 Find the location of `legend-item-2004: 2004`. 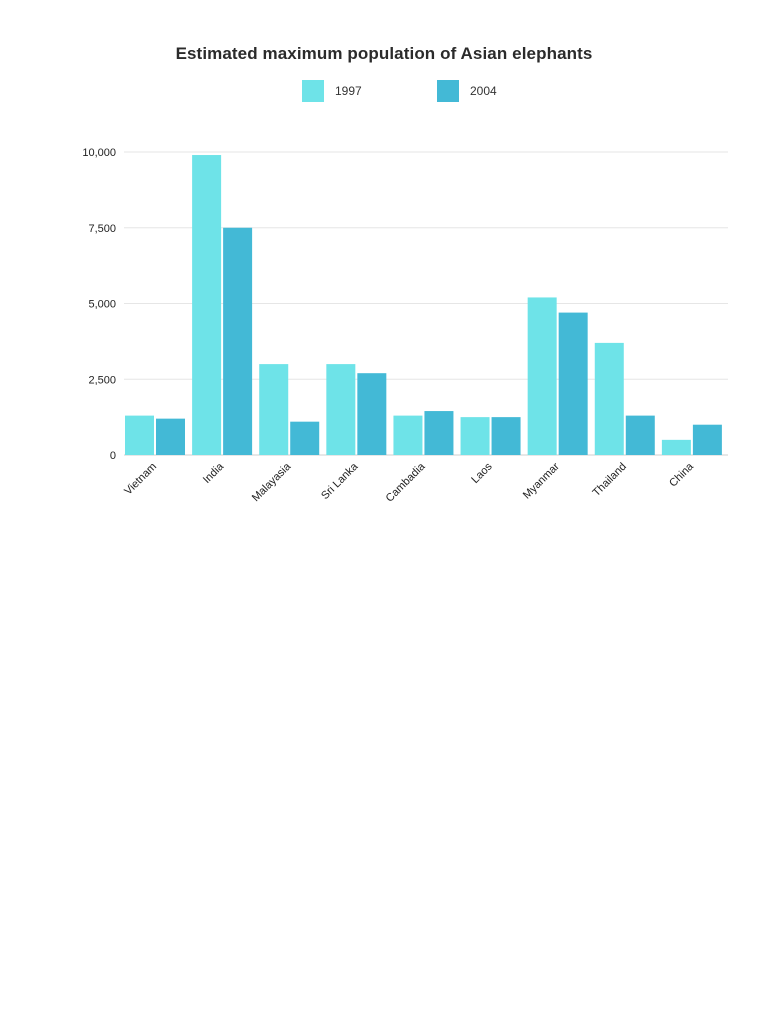

legend-item-2004: 2004 is located at coordinates (467, 91).